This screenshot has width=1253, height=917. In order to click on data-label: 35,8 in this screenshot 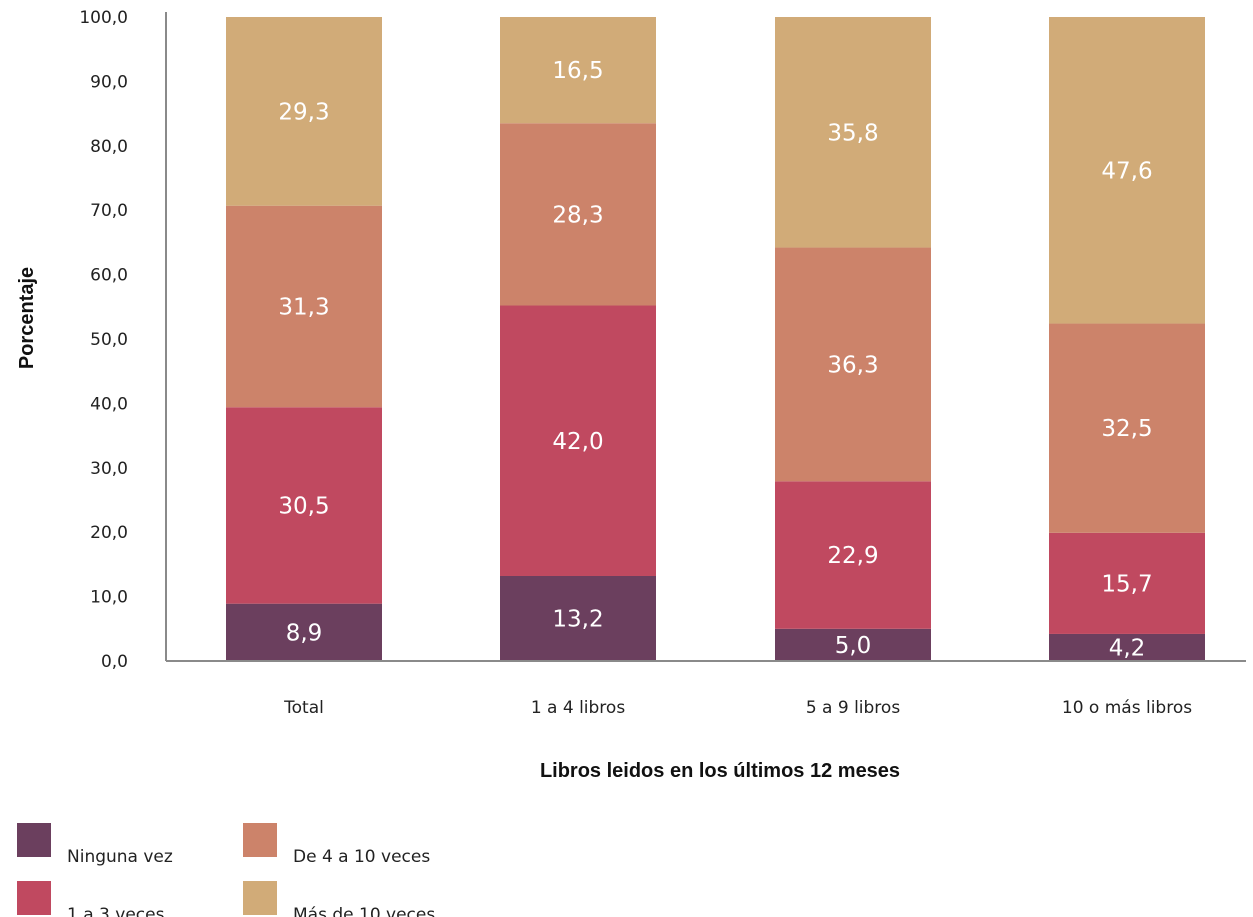, I will do `click(852, 133)`.